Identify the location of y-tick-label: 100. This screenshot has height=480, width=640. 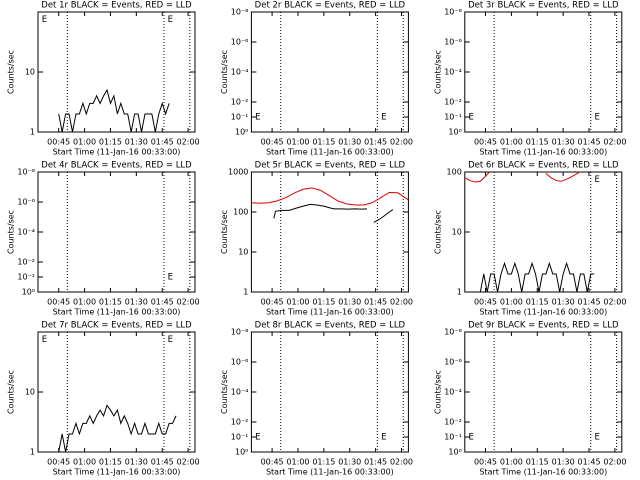
(454, 172).